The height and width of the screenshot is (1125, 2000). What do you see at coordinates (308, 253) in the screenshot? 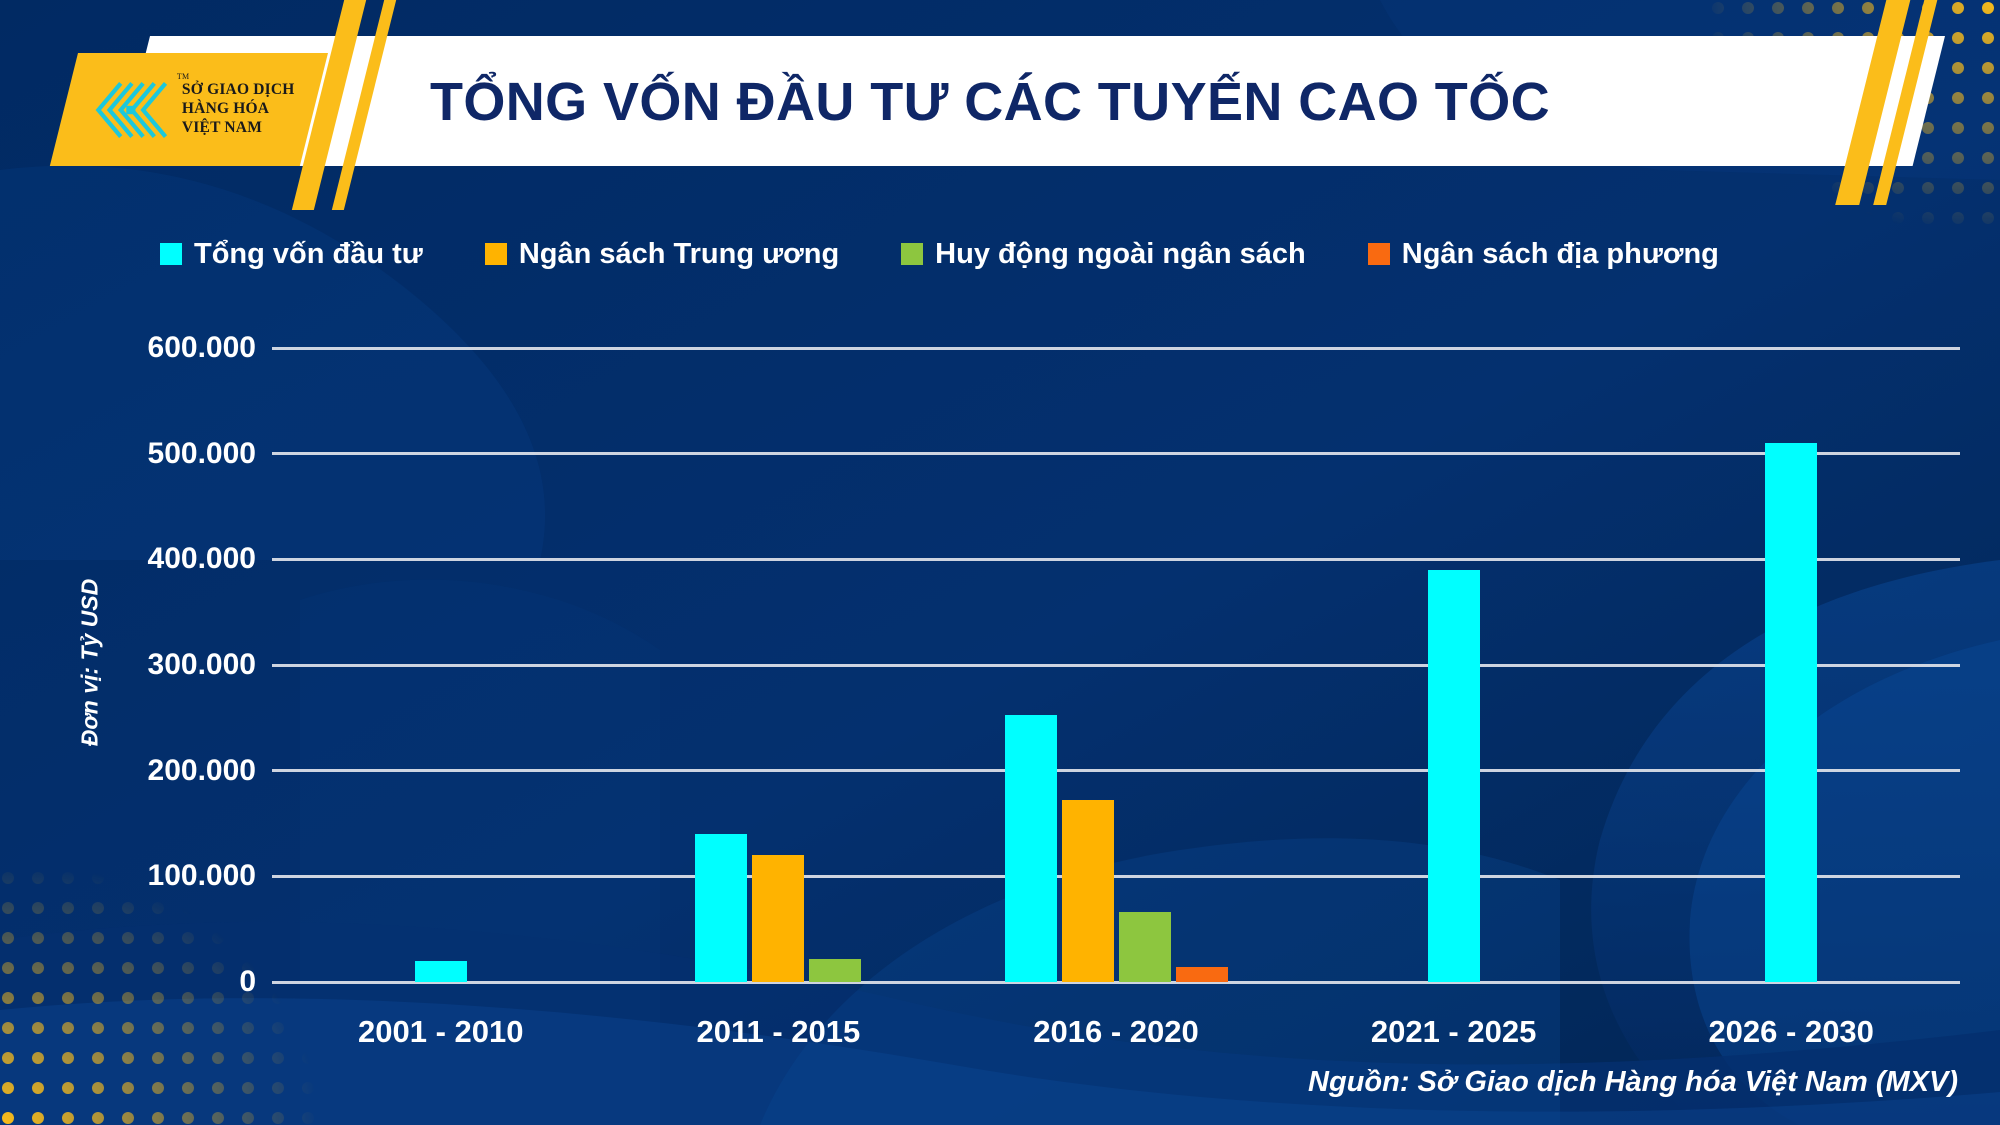
I see `legend-label: Tổng vốn đầu tư` at bounding box center [308, 253].